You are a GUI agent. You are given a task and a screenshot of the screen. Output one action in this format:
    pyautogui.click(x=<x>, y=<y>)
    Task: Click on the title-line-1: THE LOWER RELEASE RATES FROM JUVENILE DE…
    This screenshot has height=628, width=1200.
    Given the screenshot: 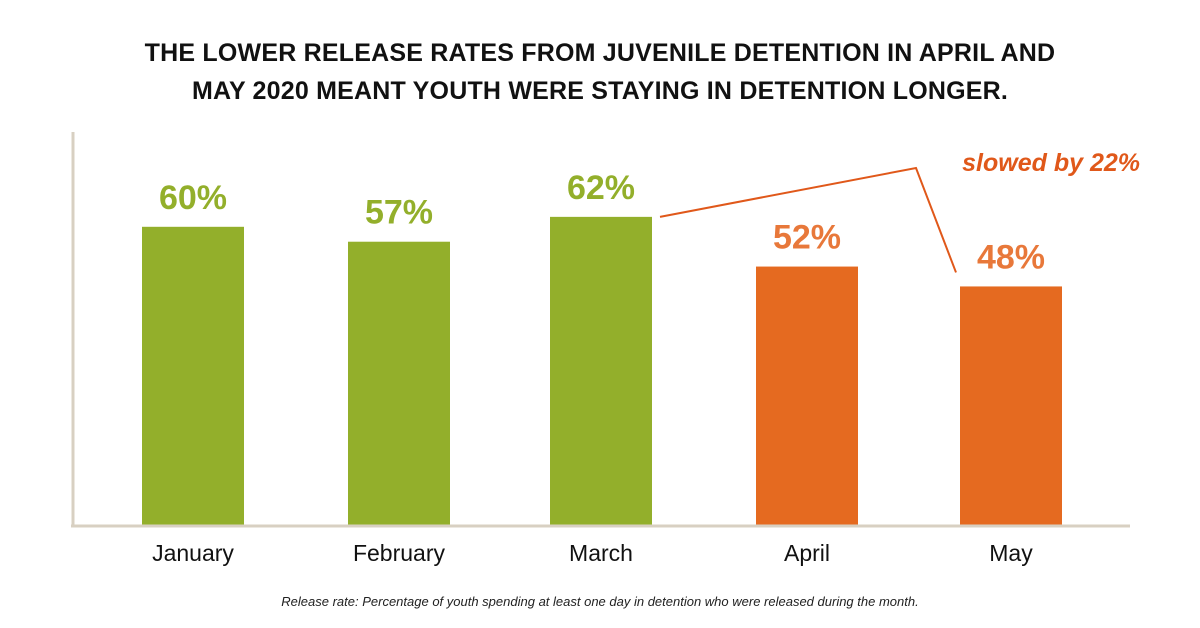 What is the action you would take?
    pyautogui.click(x=600, y=53)
    